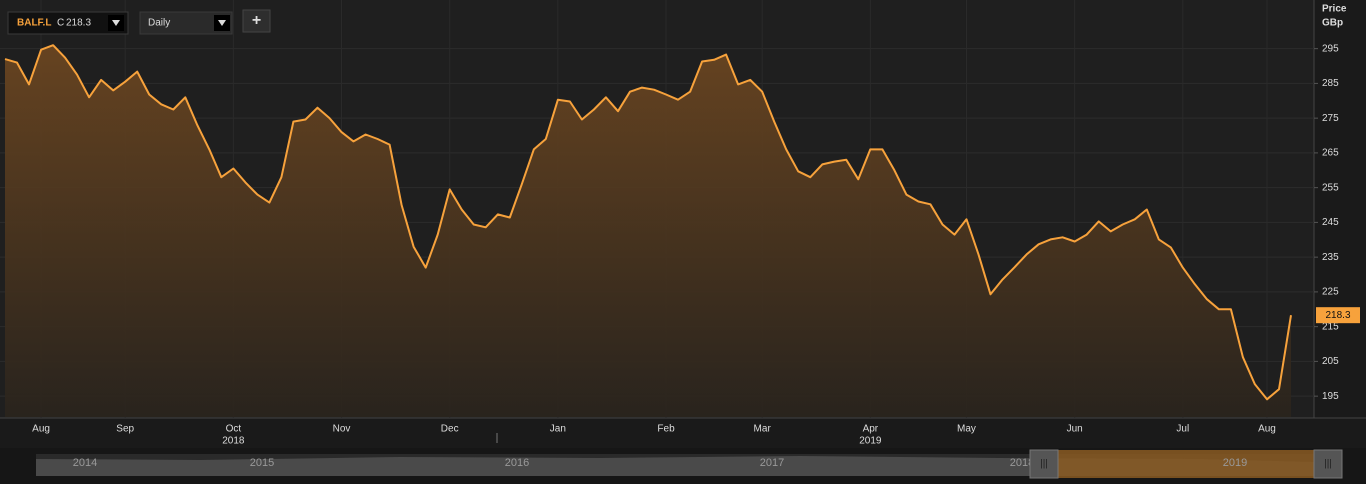 This screenshot has height=484, width=1366. Describe the element at coordinates (675, 466) in the screenshot. I see `navigator-mini-chart` at that location.